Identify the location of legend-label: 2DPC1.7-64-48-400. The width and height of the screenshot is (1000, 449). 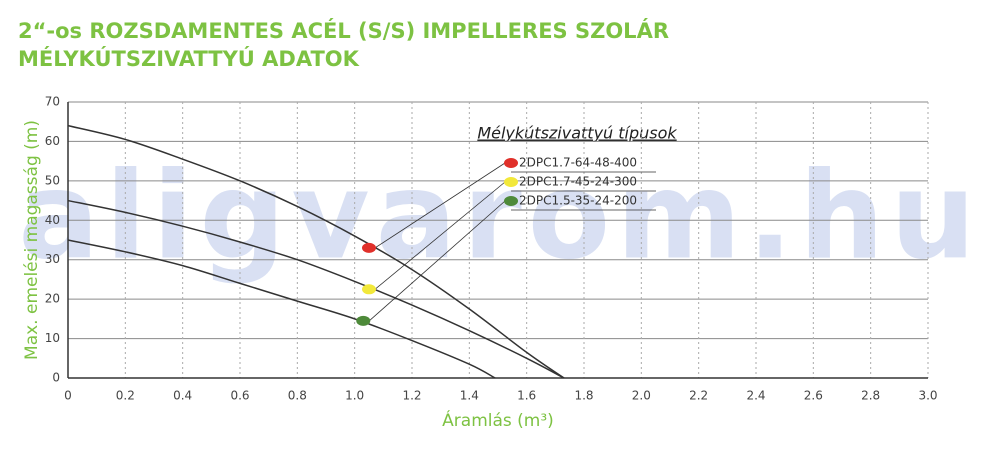
(578, 163).